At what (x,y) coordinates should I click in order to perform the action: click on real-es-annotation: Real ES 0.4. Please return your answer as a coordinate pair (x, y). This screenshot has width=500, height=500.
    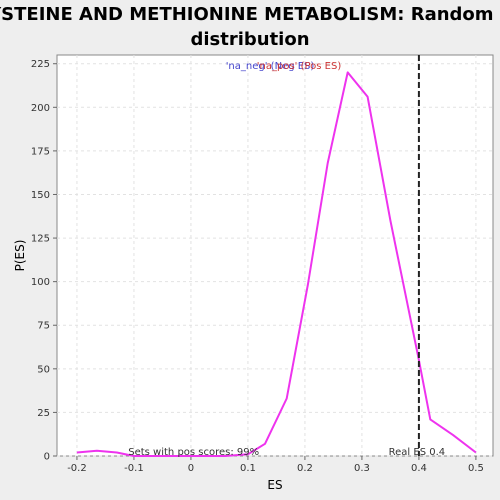
    Looking at the image, I should click on (417, 452).